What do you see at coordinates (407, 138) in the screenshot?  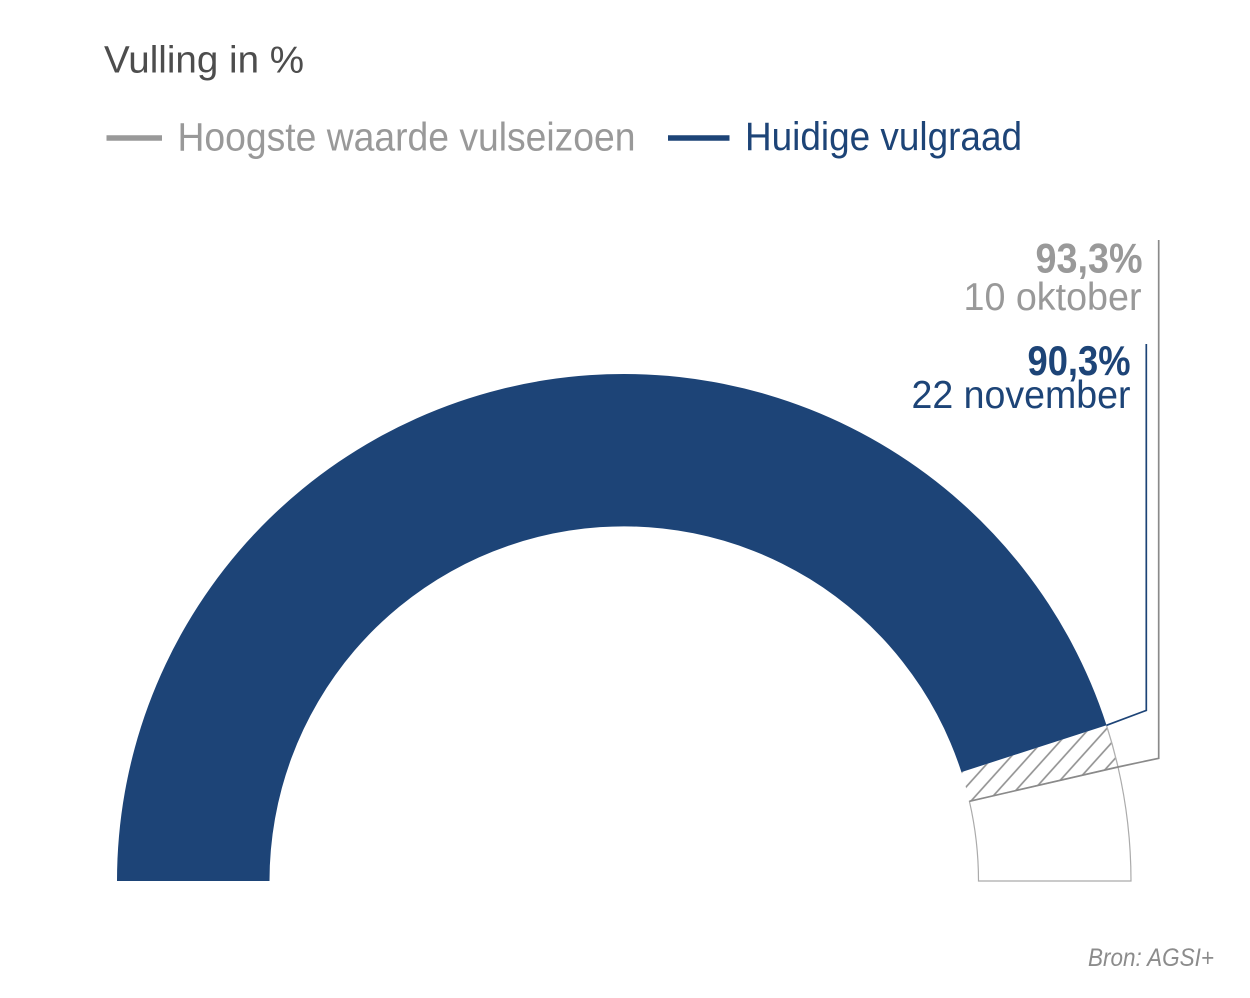 I see `svg-text: Hoogste waarde vulseizoen` at bounding box center [407, 138].